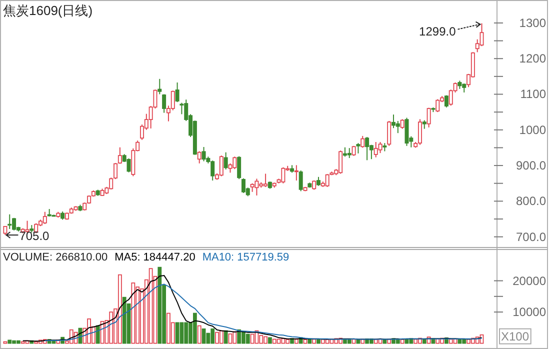  Describe the element at coordinates (532, 129) in the screenshot. I see `y-tick-label: 1000` at that location.